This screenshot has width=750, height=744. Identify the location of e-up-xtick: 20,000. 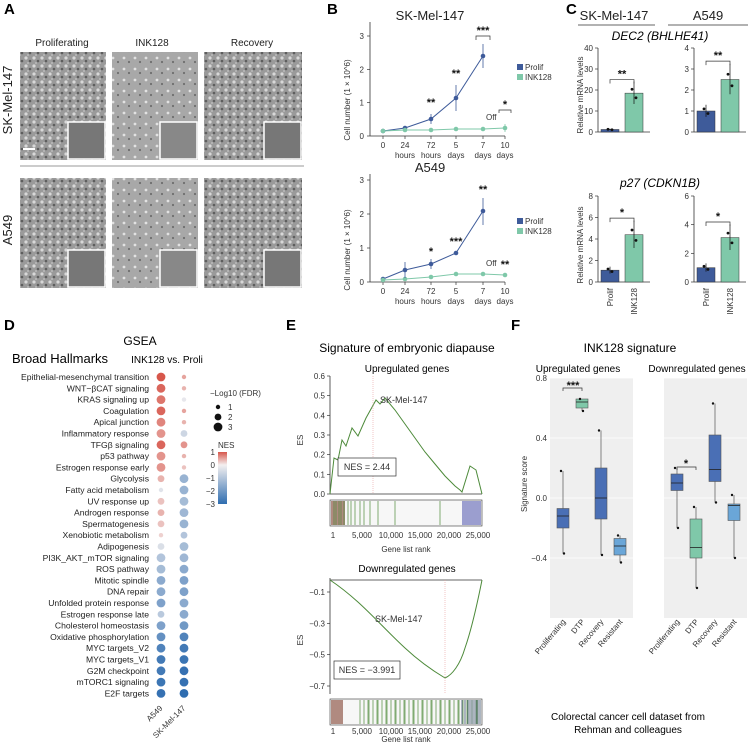
(449, 535).